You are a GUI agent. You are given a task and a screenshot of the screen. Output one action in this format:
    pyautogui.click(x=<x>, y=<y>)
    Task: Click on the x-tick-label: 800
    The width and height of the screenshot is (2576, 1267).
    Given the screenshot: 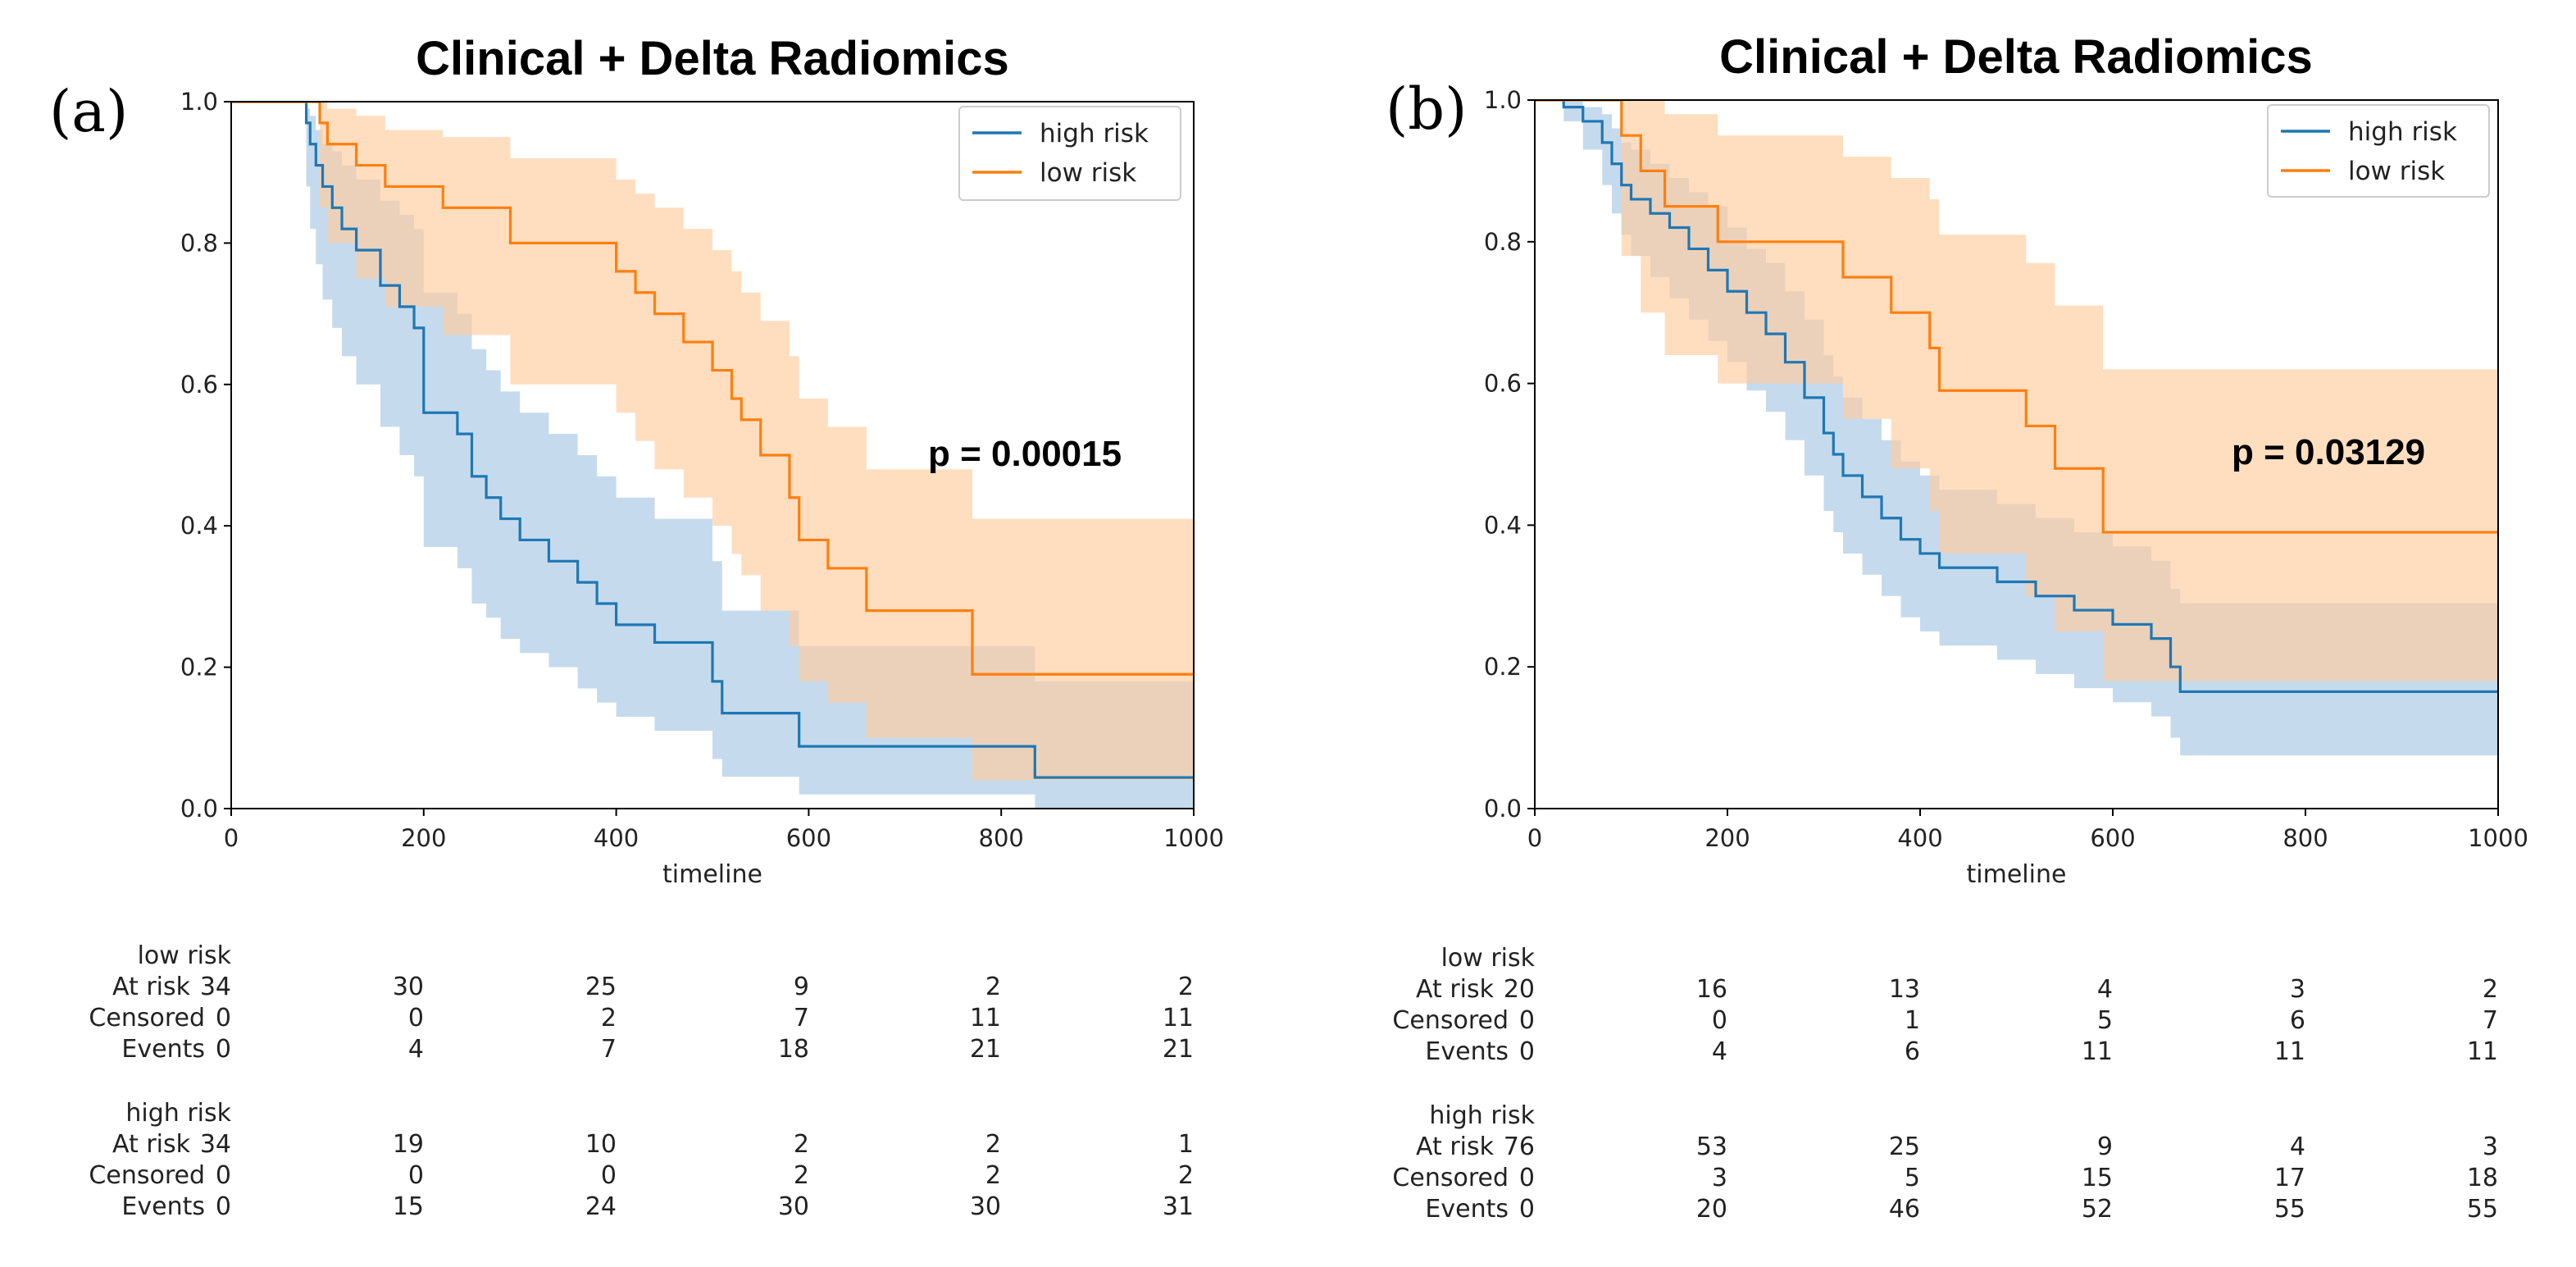 What is the action you would take?
    pyautogui.click(x=1002, y=838)
    